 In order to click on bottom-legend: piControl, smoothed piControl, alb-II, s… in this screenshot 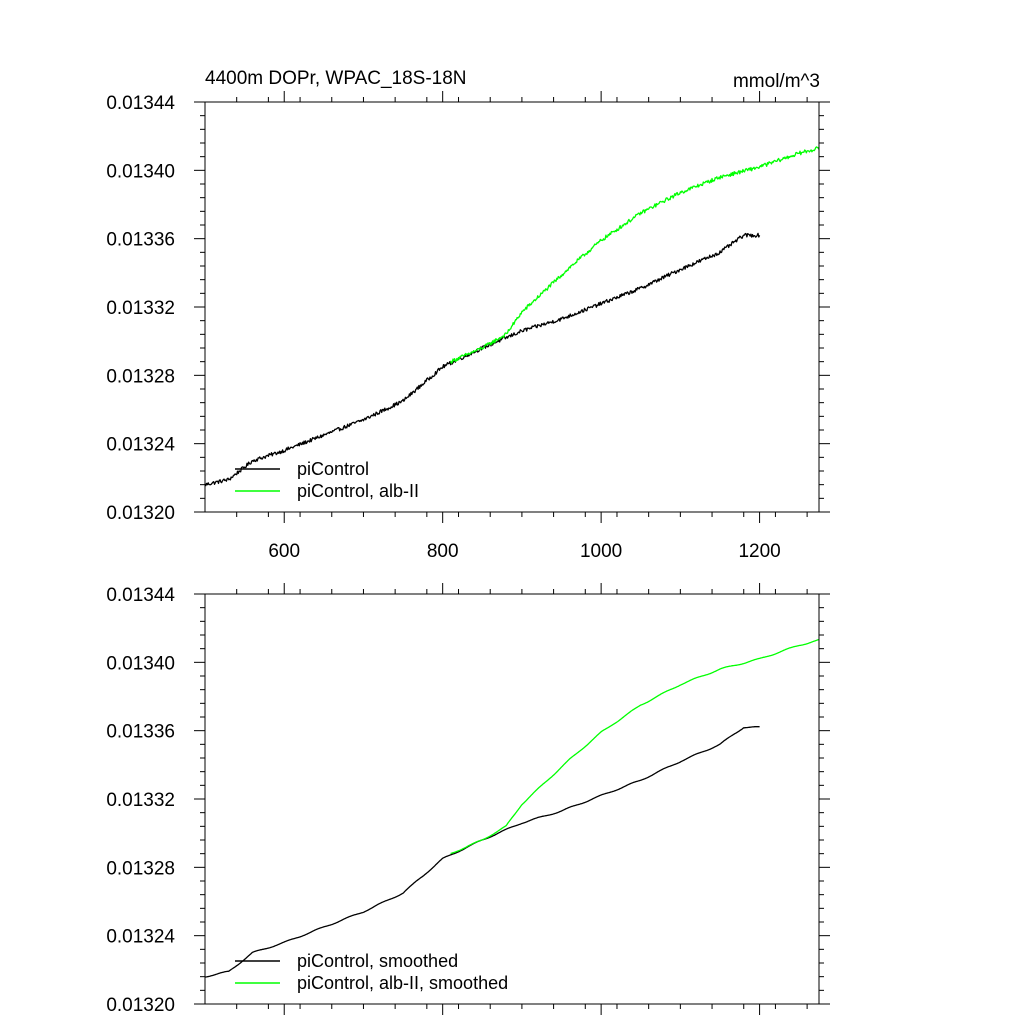, I will do `click(371, 972)`.